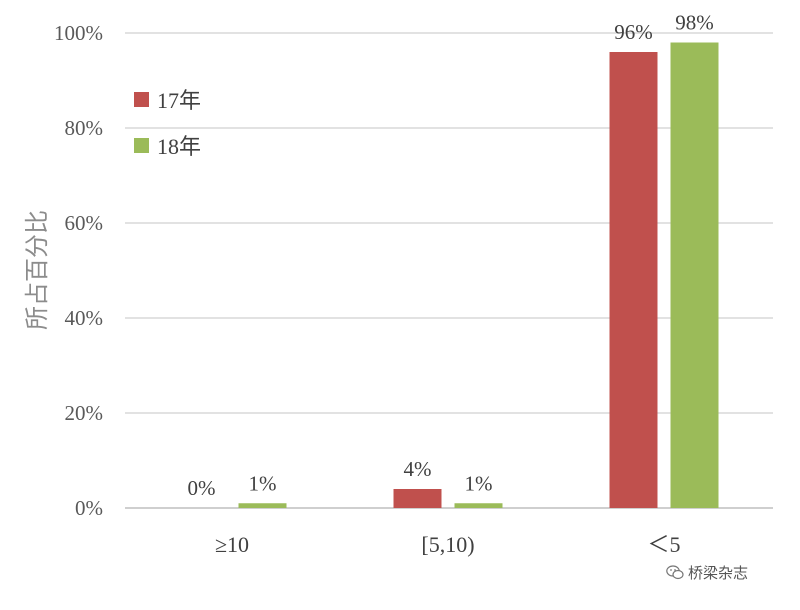 The image size is (800, 610). What do you see at coordinates (179, 146) in the screenshot?
I see `legend-label: 18年` at bounding box center [179, 146].